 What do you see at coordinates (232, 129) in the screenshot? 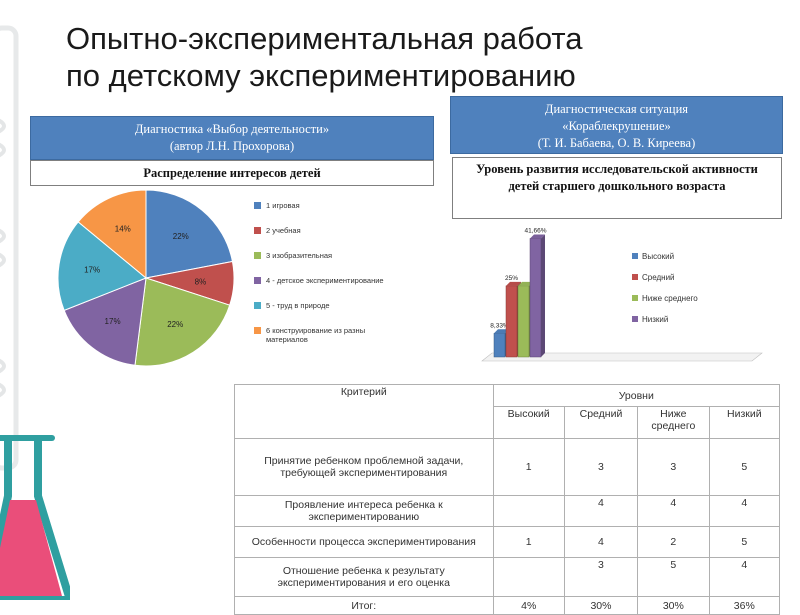
I see `left-panel-header-line1: Диагностика «Выбор деятельности»` at bounding box center [232, 129].